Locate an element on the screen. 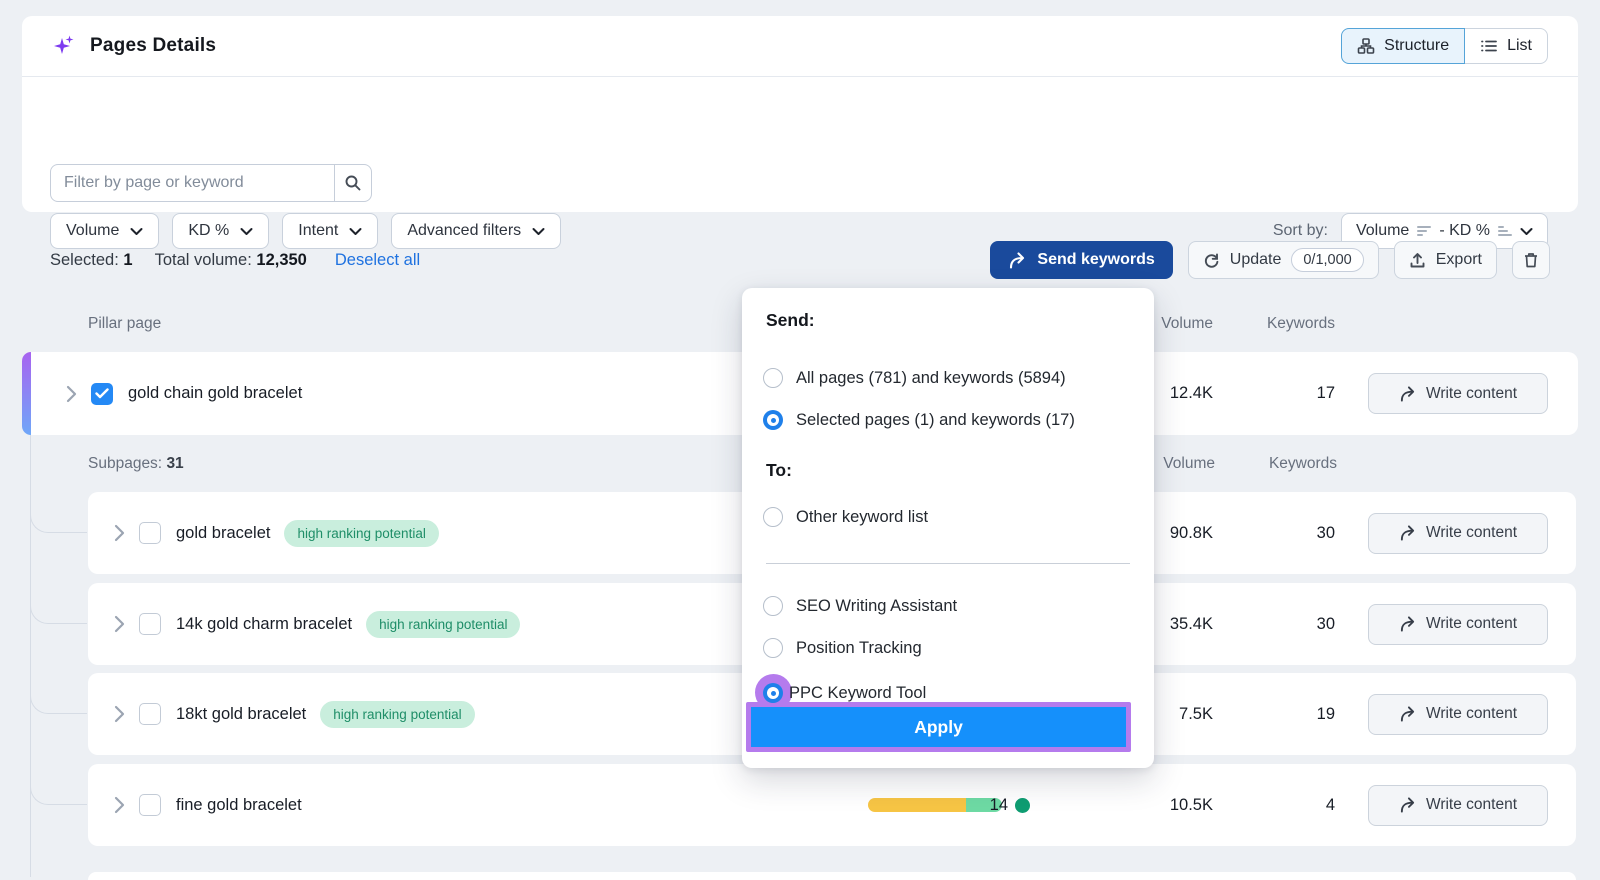 The image size is (1600, 880). filter-advanced: Advanced filters is located at coordinates (476, 231).